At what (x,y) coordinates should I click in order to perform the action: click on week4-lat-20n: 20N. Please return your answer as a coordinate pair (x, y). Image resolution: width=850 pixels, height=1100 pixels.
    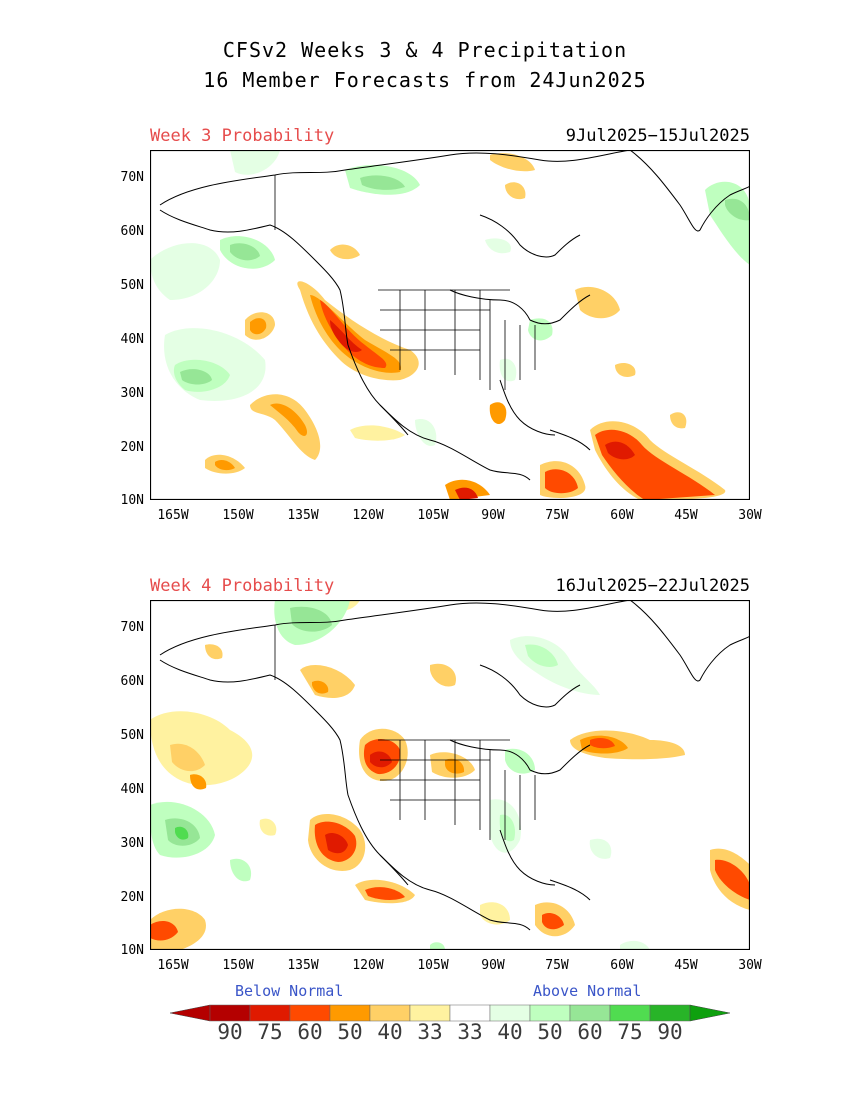
    Looking at the image, I should click on (132, 897).